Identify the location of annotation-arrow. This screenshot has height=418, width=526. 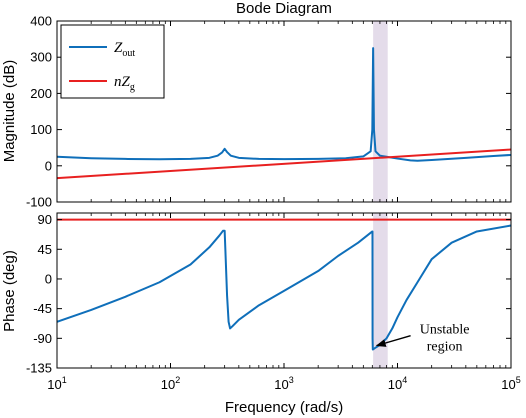
(393, 341).